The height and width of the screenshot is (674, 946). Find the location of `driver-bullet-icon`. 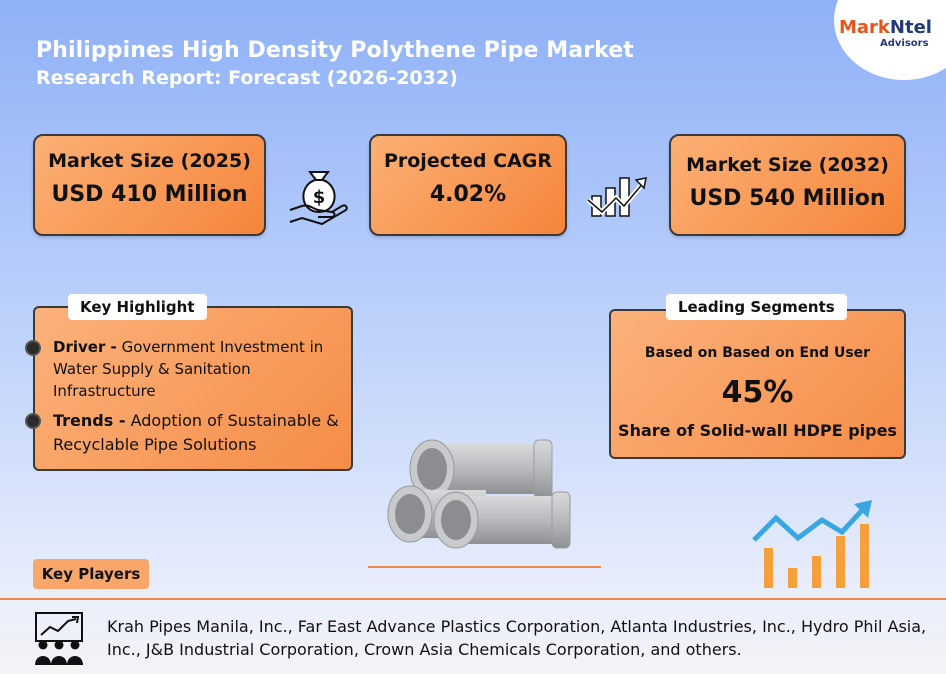

driver-bullet-icon is located at coordinates (33, 348).